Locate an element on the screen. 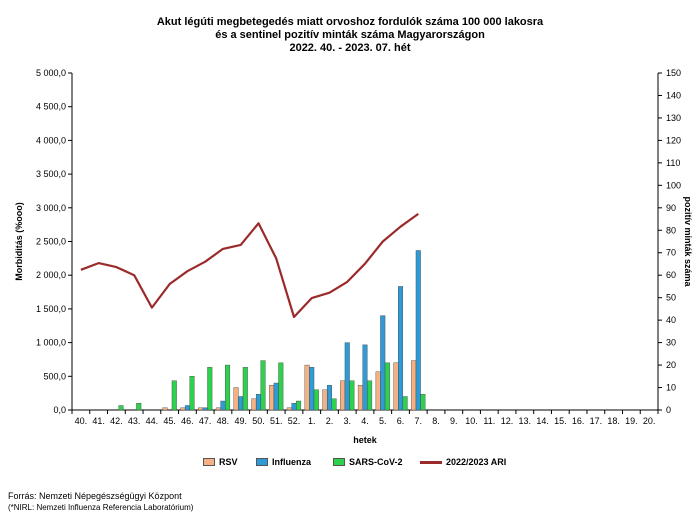 Image resolution: width=700 pixels, height=527 pixels. legend-label-rsv: RSV is located at coordinates (228, 462).